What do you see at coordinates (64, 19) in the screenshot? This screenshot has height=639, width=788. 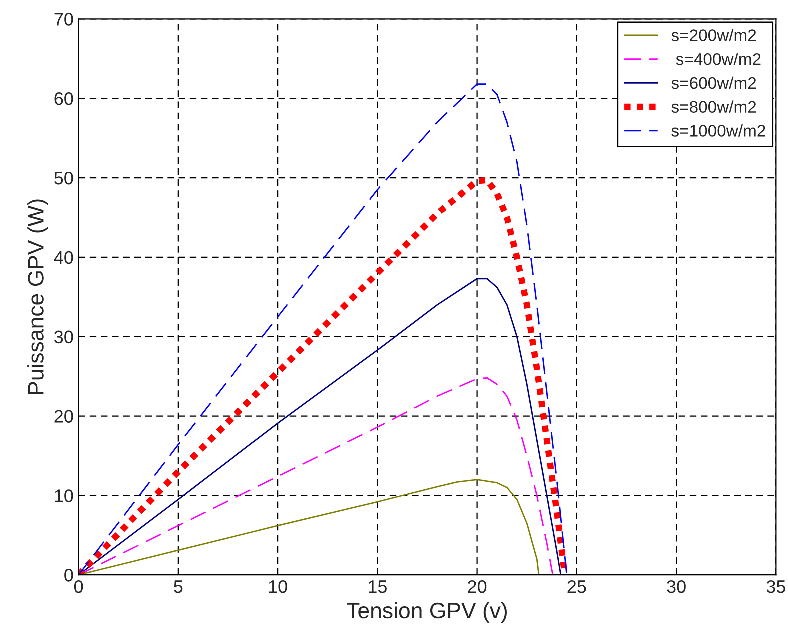 I see `y-tick-label: 70` at bounding box center [64, 19].